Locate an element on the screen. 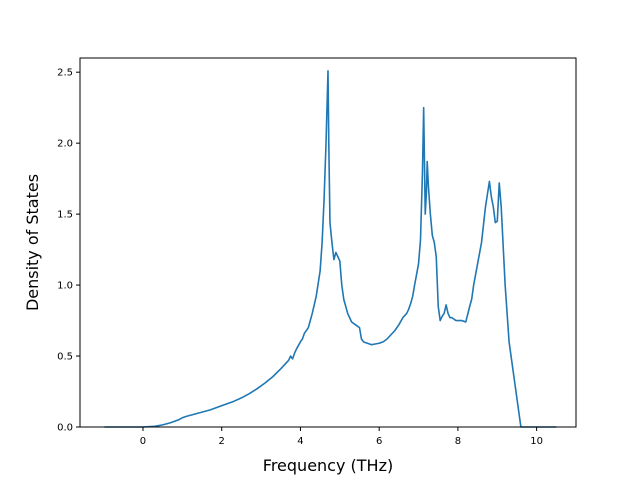 This screenshot has height=480, width=640. y-axis-ticks: 0.0 0.5 1.0 1.5 2.0 2.5 is located at coordinates (68, 251).